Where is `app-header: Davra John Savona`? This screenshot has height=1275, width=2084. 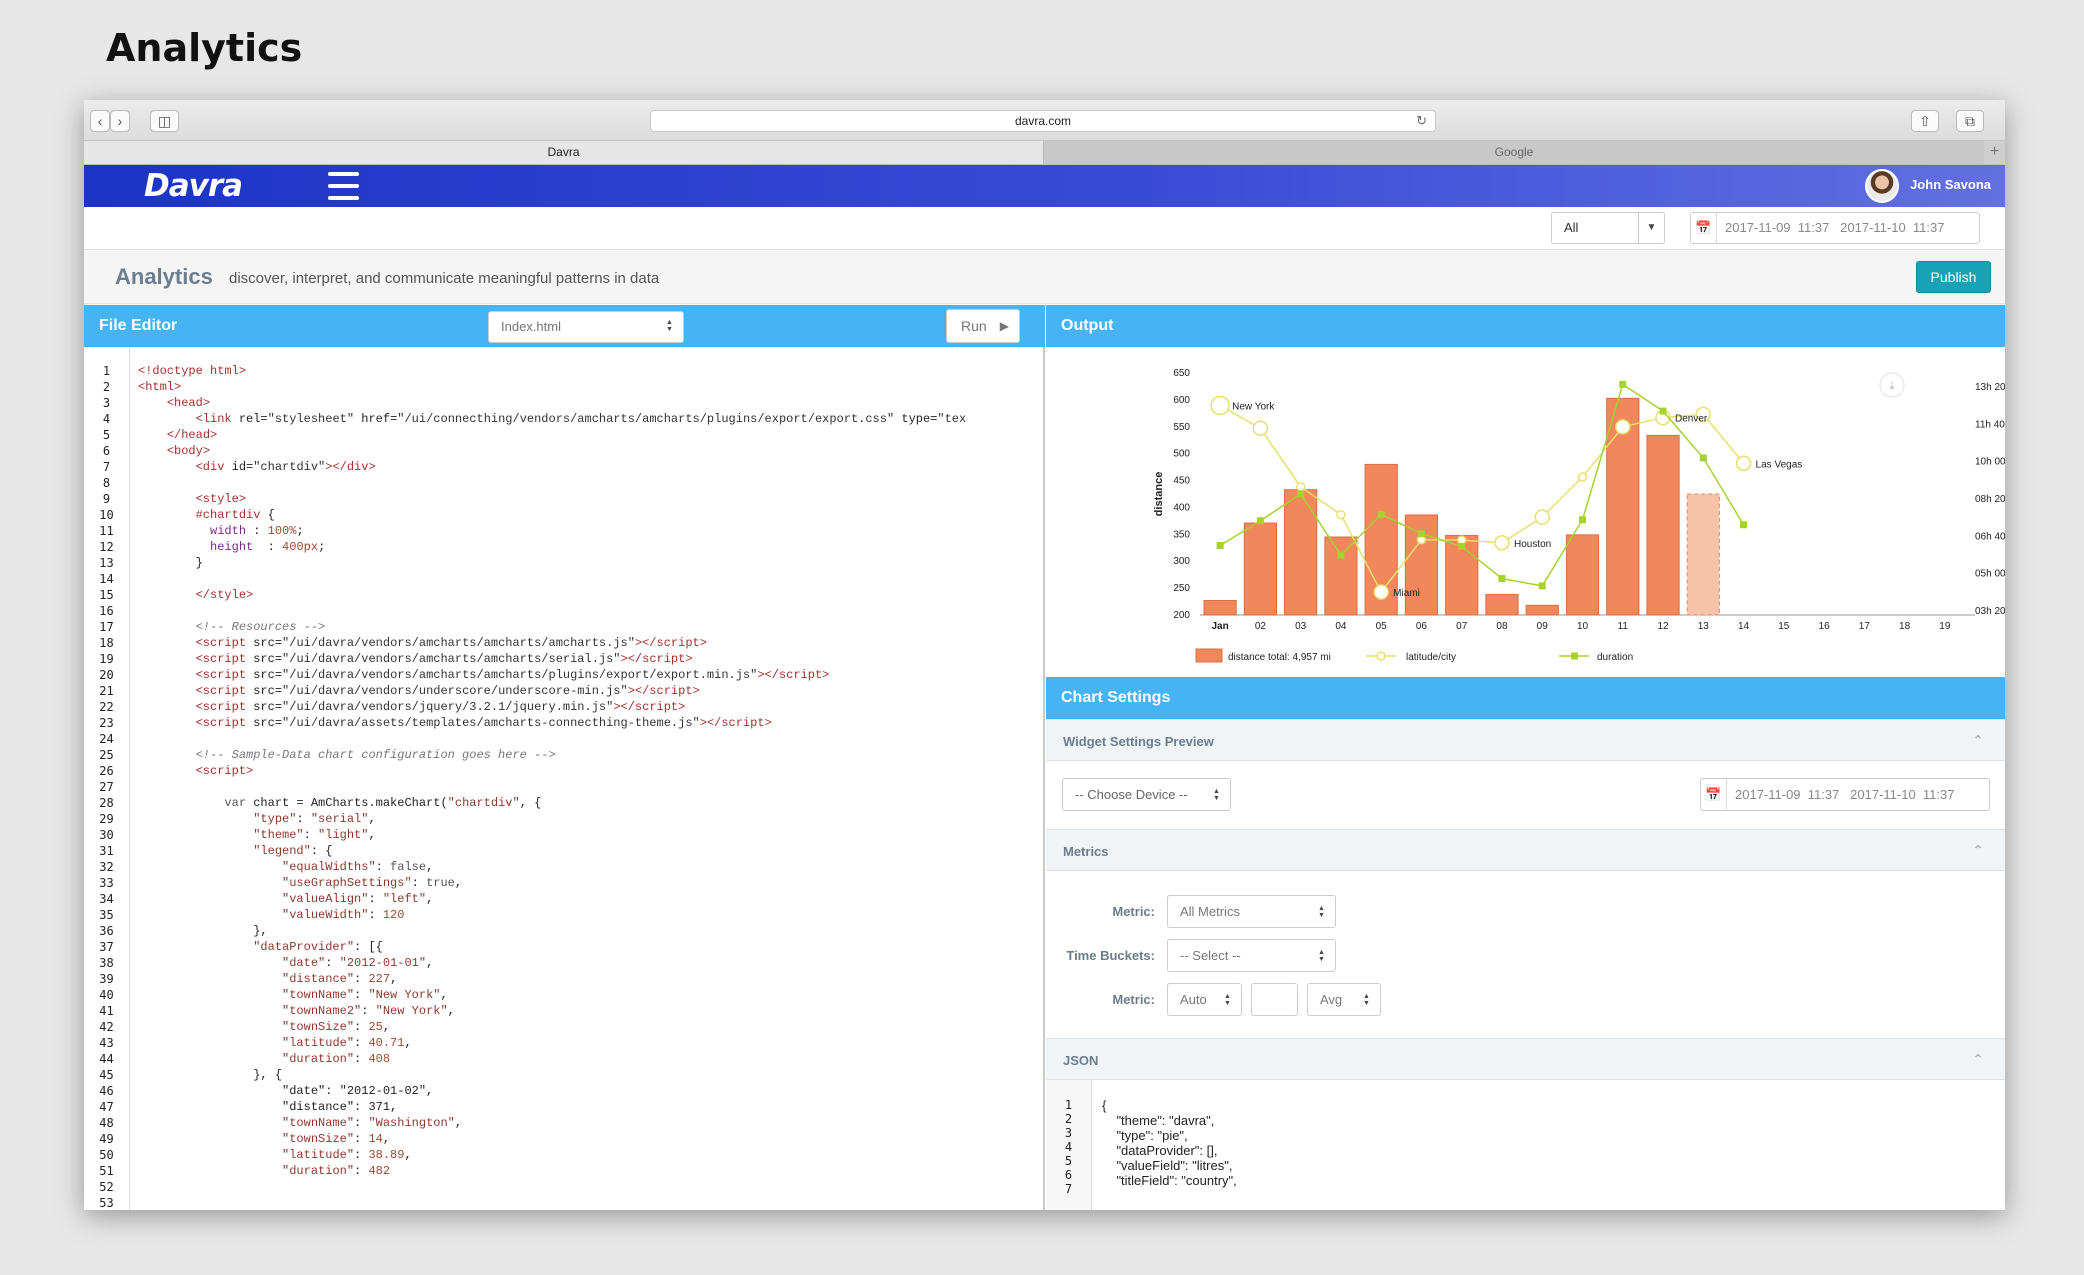 app-header: Davra John Savona is located at coordinates (1044, 186).